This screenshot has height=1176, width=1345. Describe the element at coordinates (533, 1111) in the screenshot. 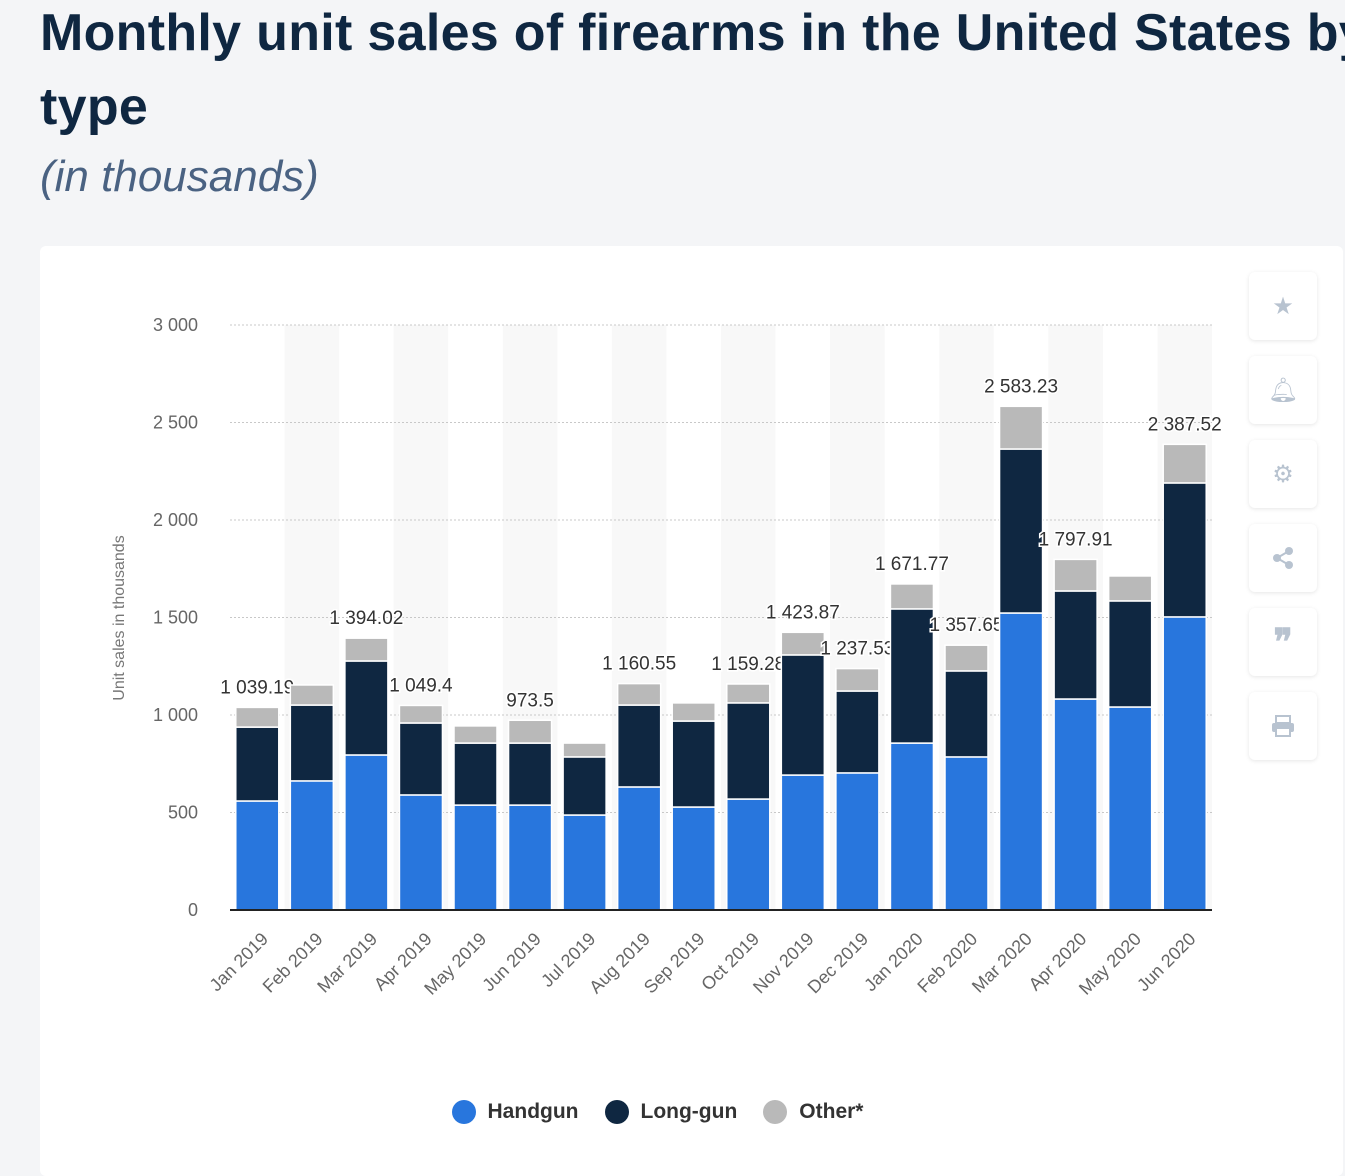

I see `legend-label: Handgun` at that location.